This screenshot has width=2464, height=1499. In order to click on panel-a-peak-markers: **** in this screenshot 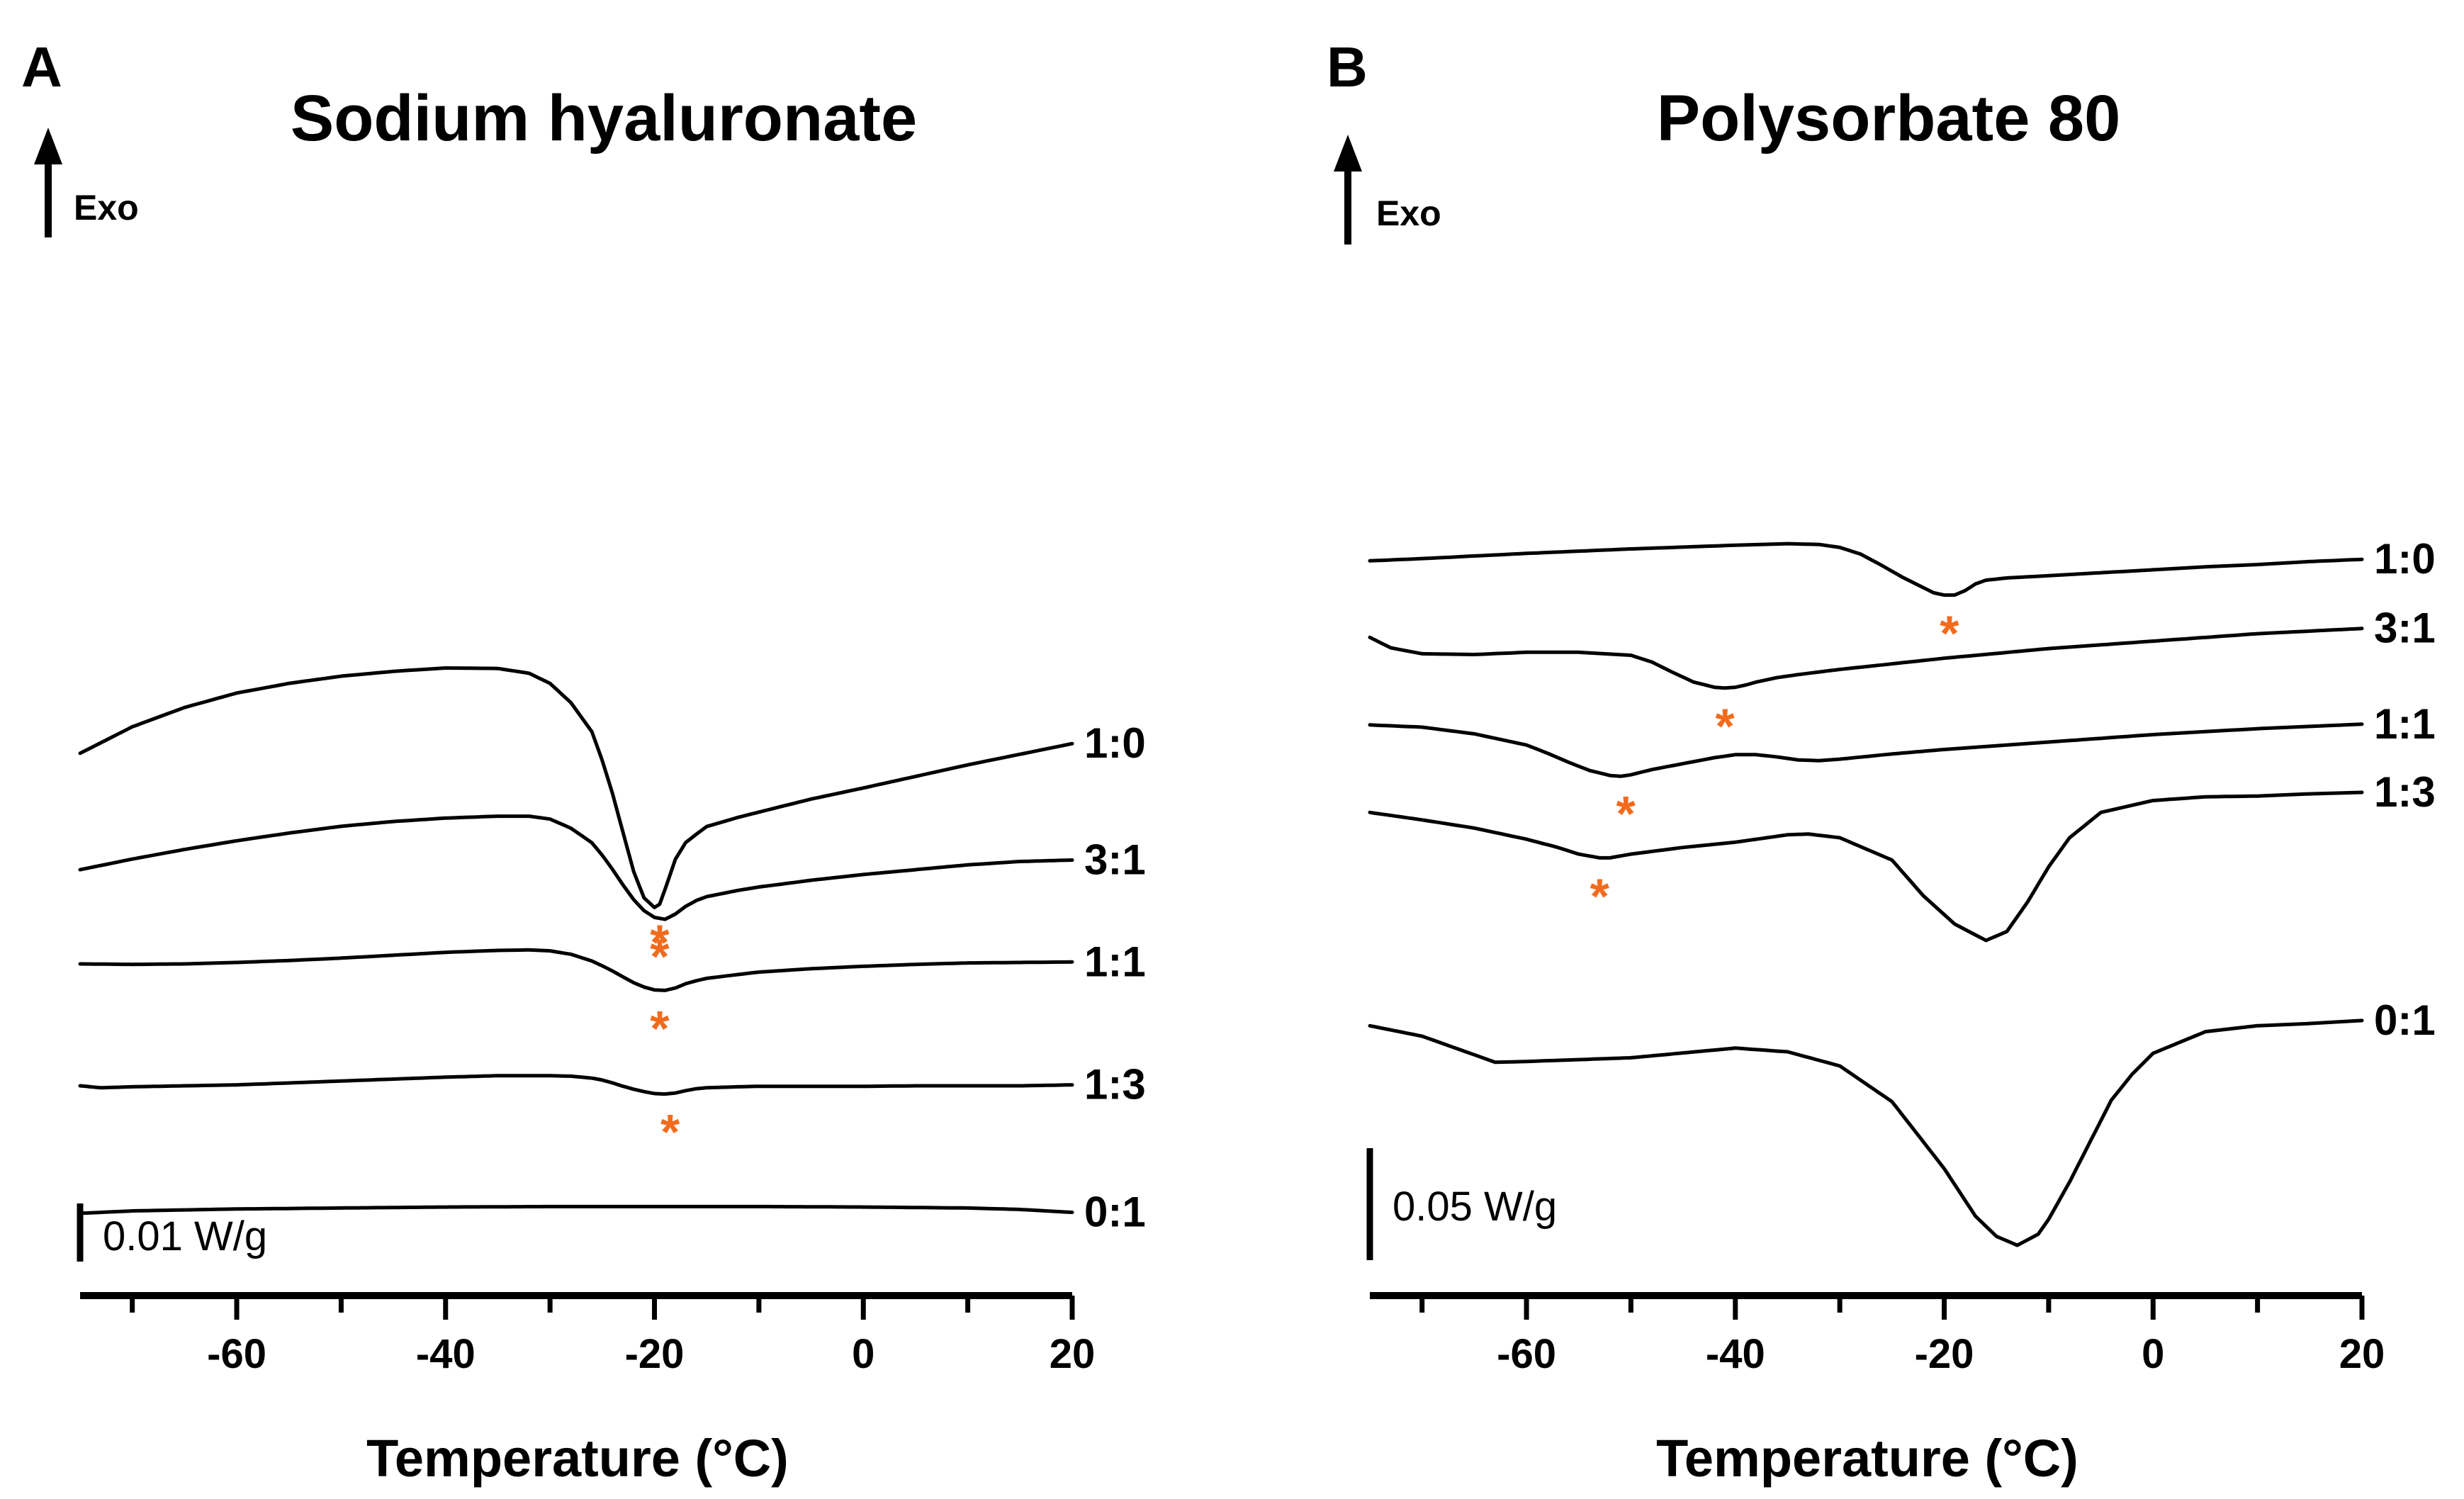, I will do `click(665, 1037)`.